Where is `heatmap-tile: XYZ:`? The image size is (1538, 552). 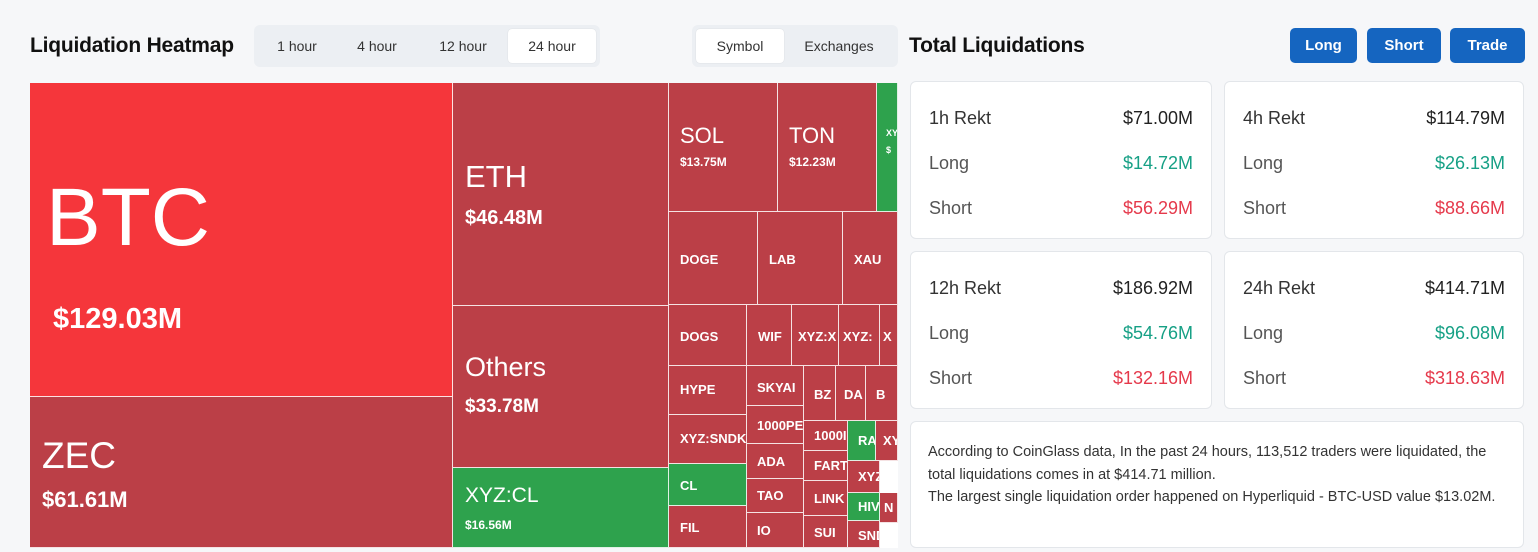
heatmap-tile: XYZ: is located at coordinates (859, 335).